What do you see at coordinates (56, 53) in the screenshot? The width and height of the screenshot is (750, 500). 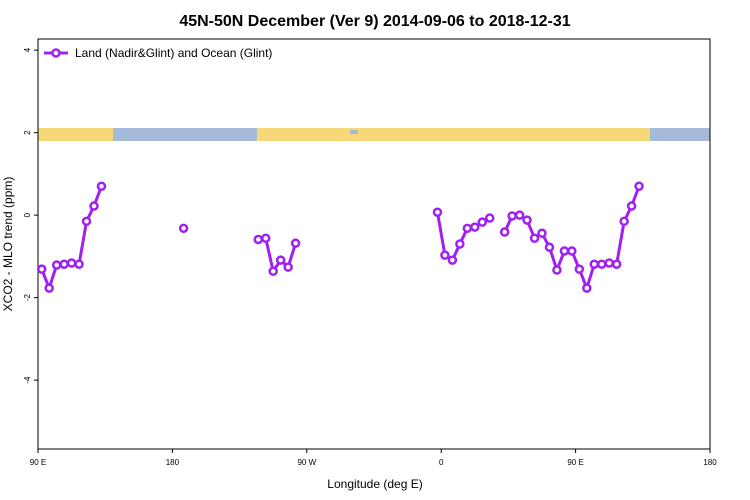 I see `legend-marker` at bounding box center [56, 53].